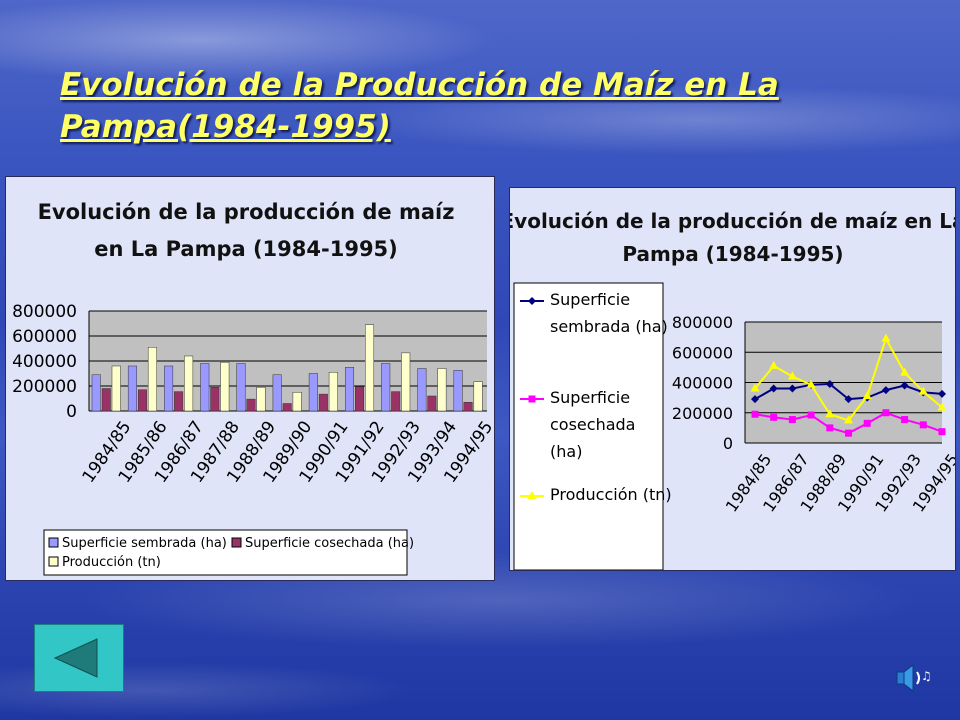 The width and height of the screenshot is (960, 720). I want to click on legend-label-0: Superficie sembrada (ha), so click(144, 543).